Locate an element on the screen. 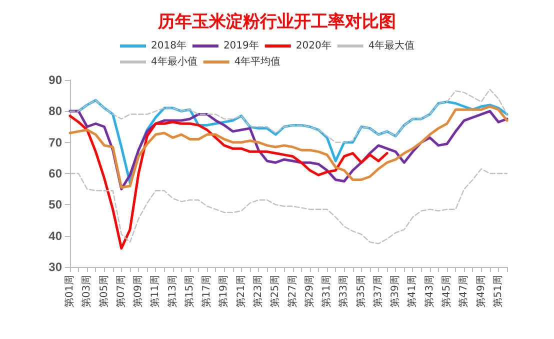 Image resolution: width=554 pixels, height=339 pixels. x-tick-label: 第21周 is located at coordinates (240, 291).